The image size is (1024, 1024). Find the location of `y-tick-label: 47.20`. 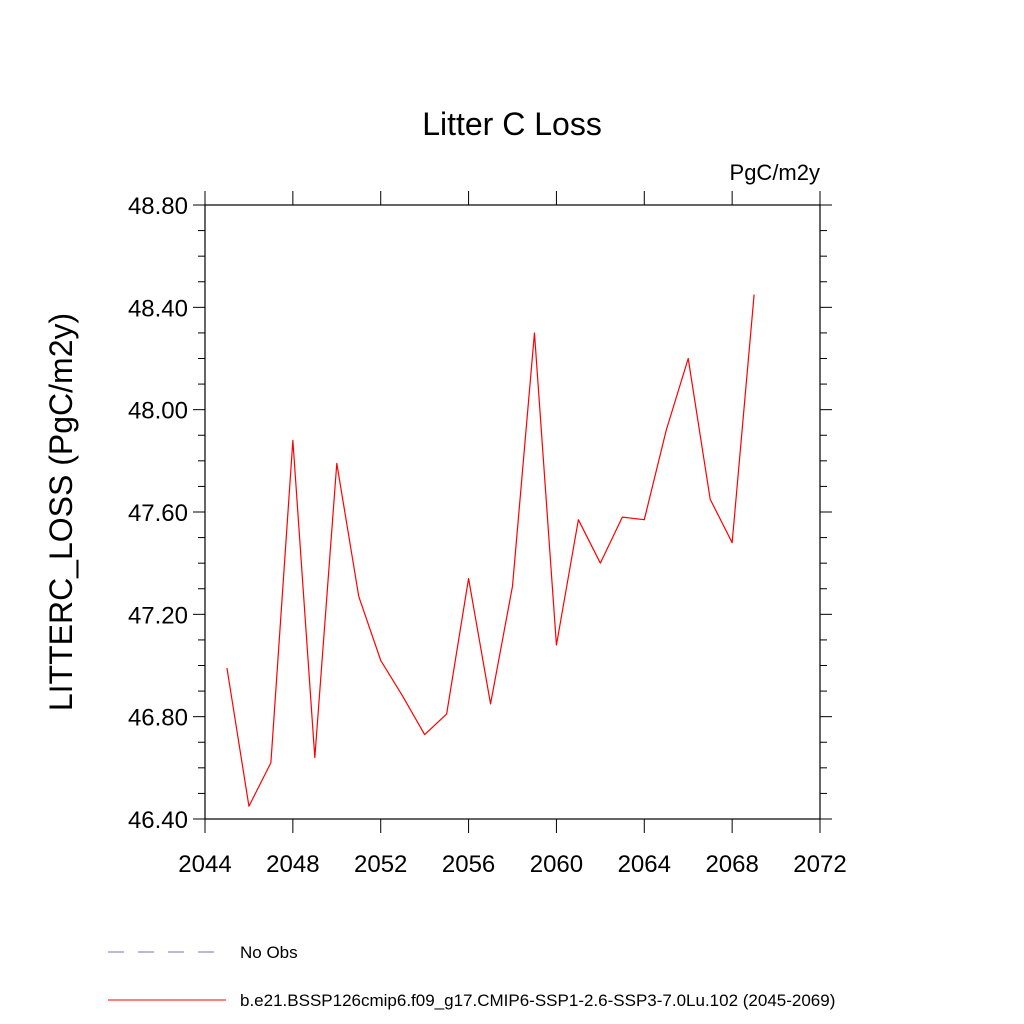

y-tick-label: 47.20 is located at coordinates (158, 615).